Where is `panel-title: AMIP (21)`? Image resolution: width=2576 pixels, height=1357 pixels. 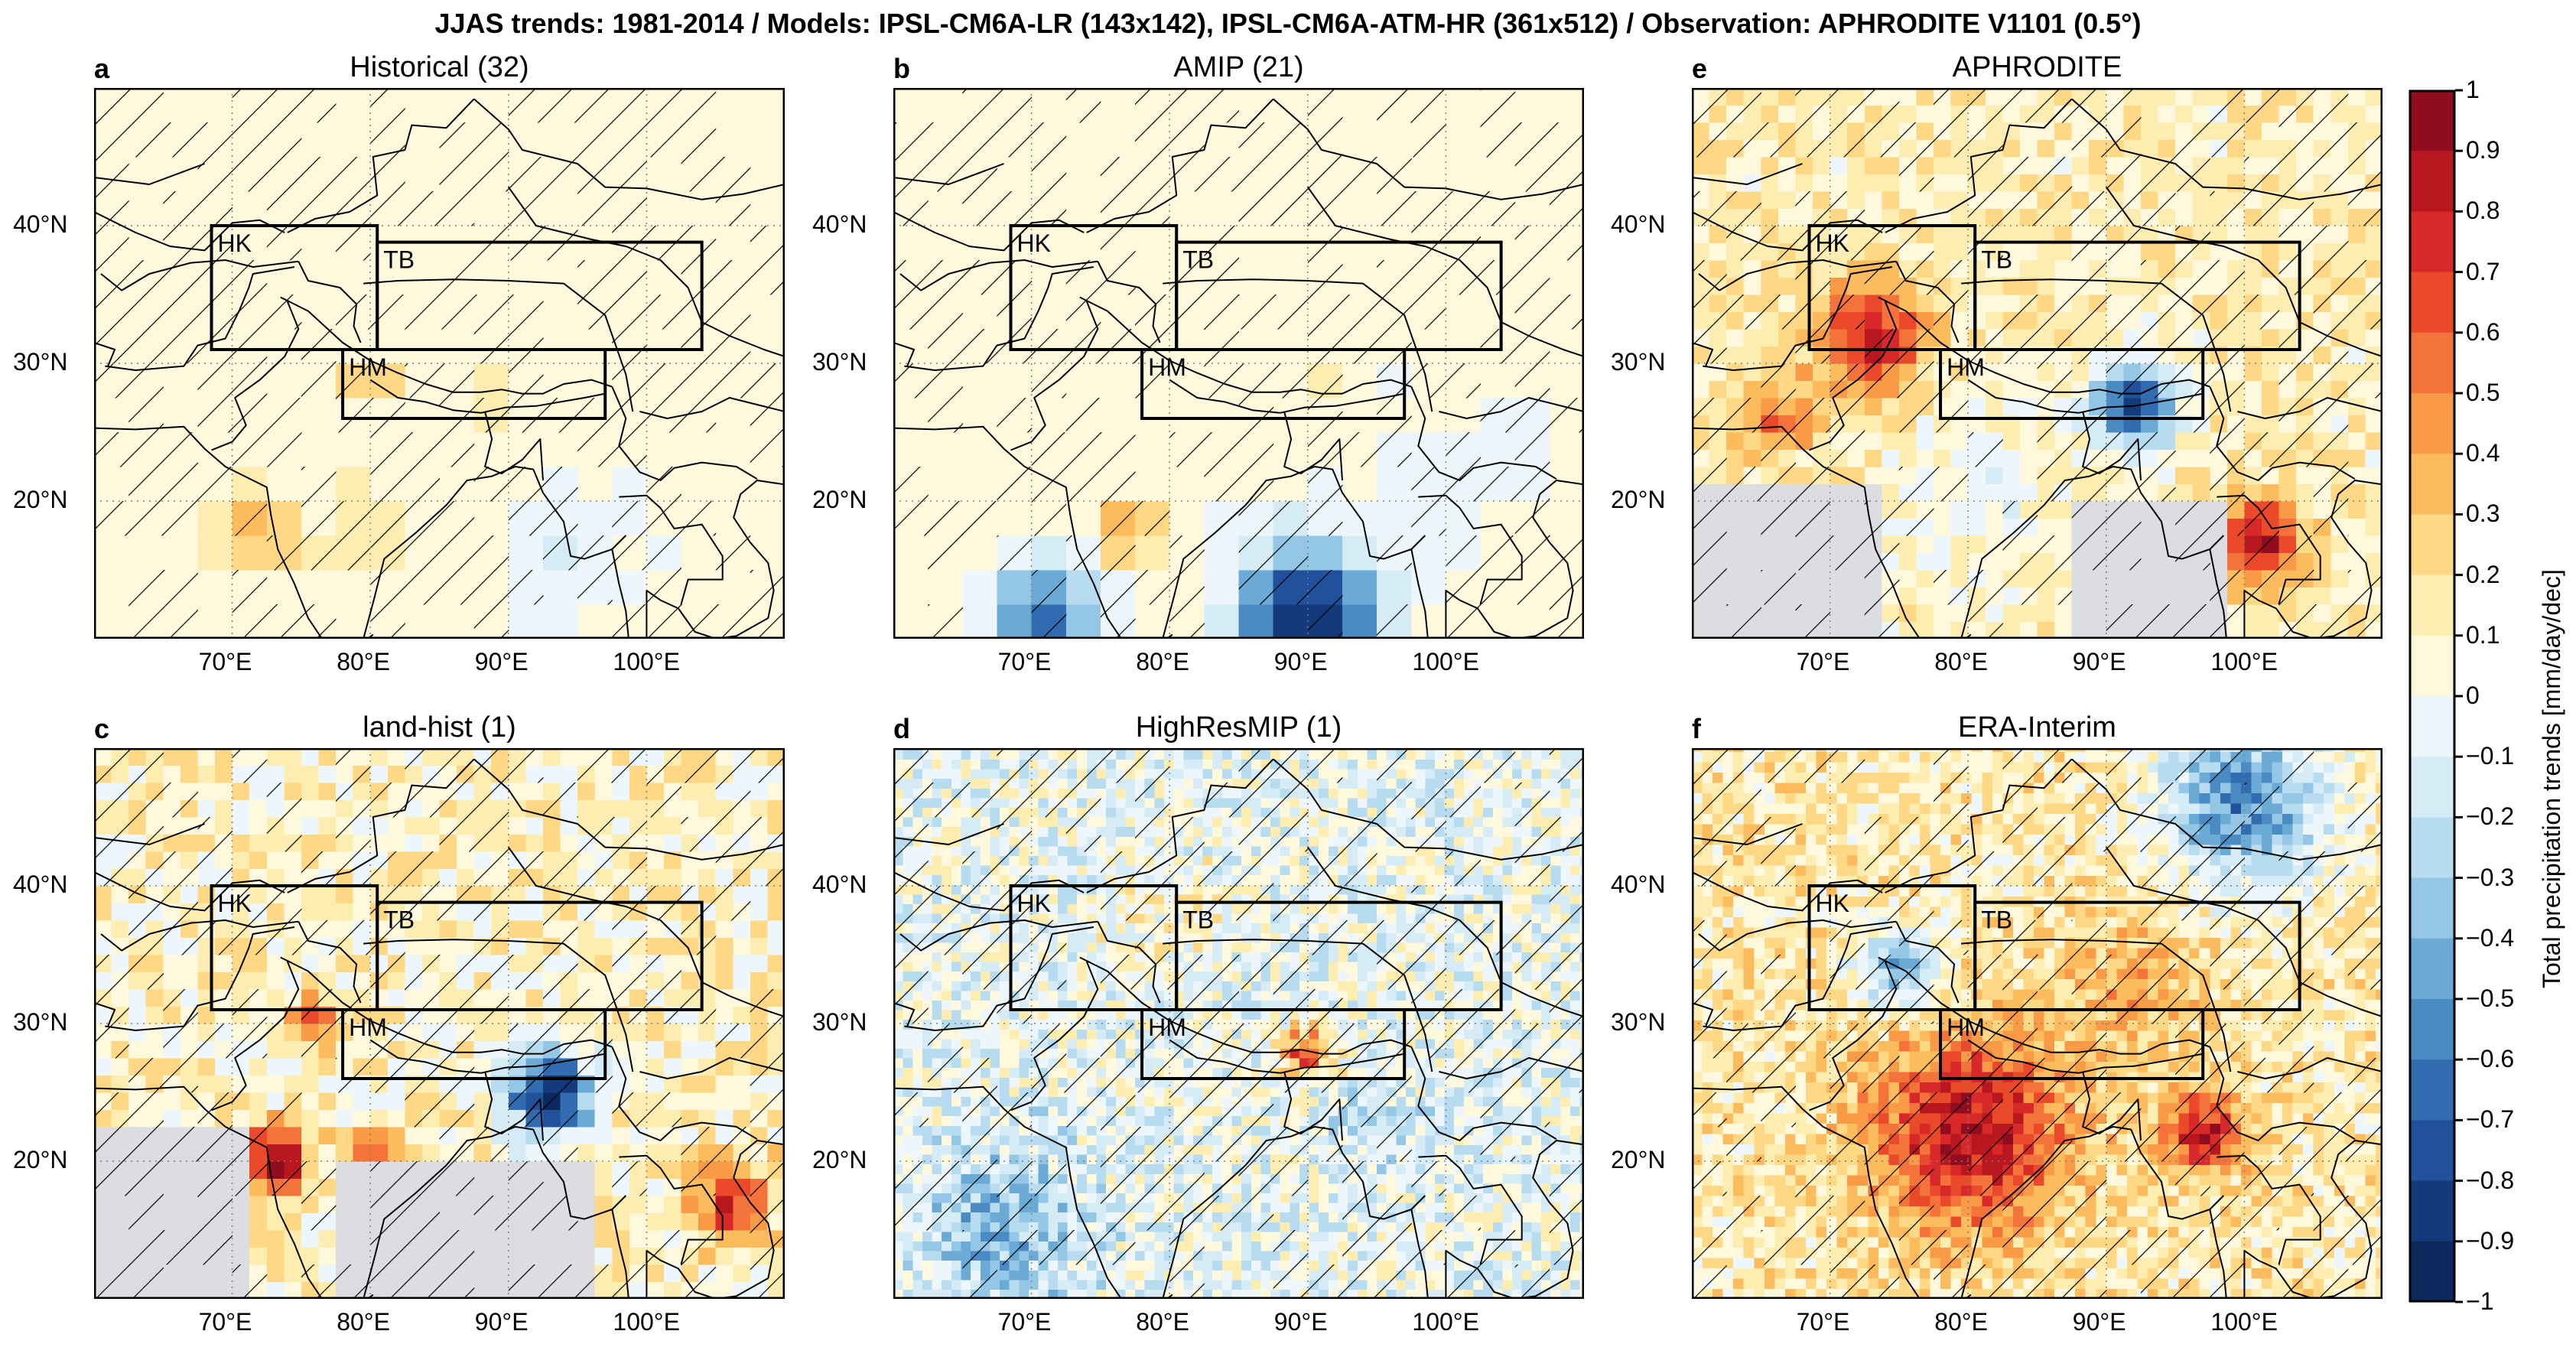 panel-title: AMIP (21) is located at coordinates (1238, 67).